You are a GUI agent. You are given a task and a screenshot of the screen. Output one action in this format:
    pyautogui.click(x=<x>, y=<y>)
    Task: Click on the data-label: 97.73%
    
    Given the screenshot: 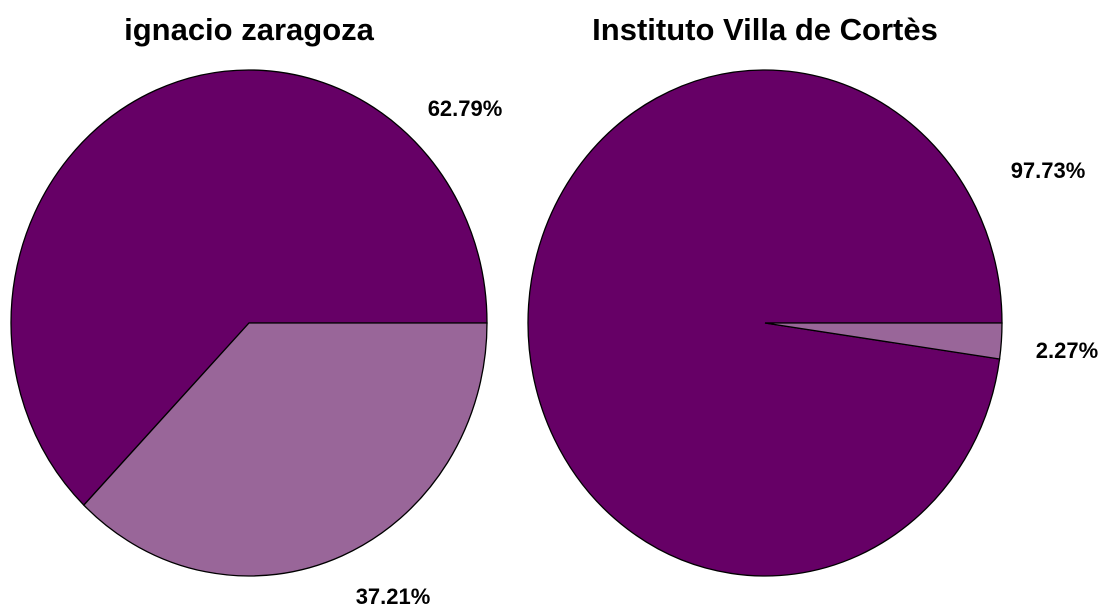 What is the action you would take?
    pyautogui.click(x=1048, y=170)
    